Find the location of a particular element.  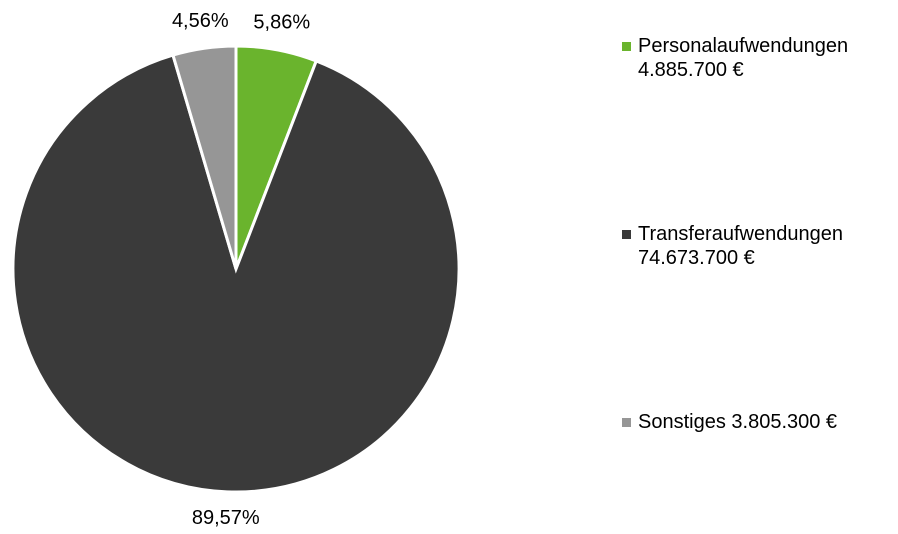

legend-label: Transferaufwendungen 74.673.700 € is located at coordinates (740, 246).